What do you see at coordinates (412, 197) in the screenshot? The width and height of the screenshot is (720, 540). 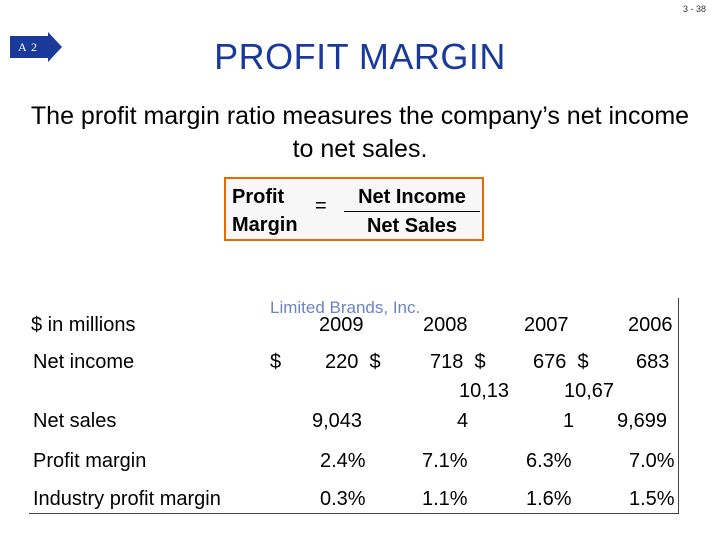 I see `formula-numerator: Net Income` at bounding box center [412, 197].